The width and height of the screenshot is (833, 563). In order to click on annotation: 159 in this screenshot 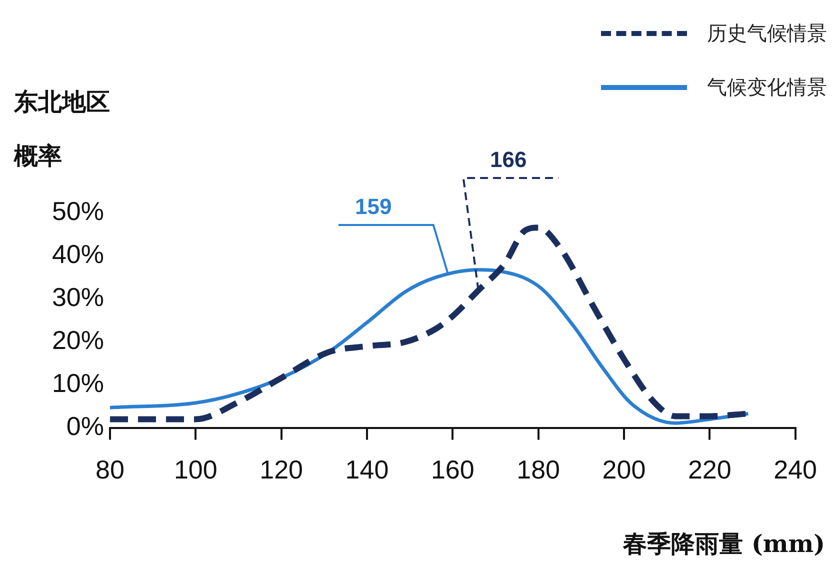, I will do `click(373, 207)`.